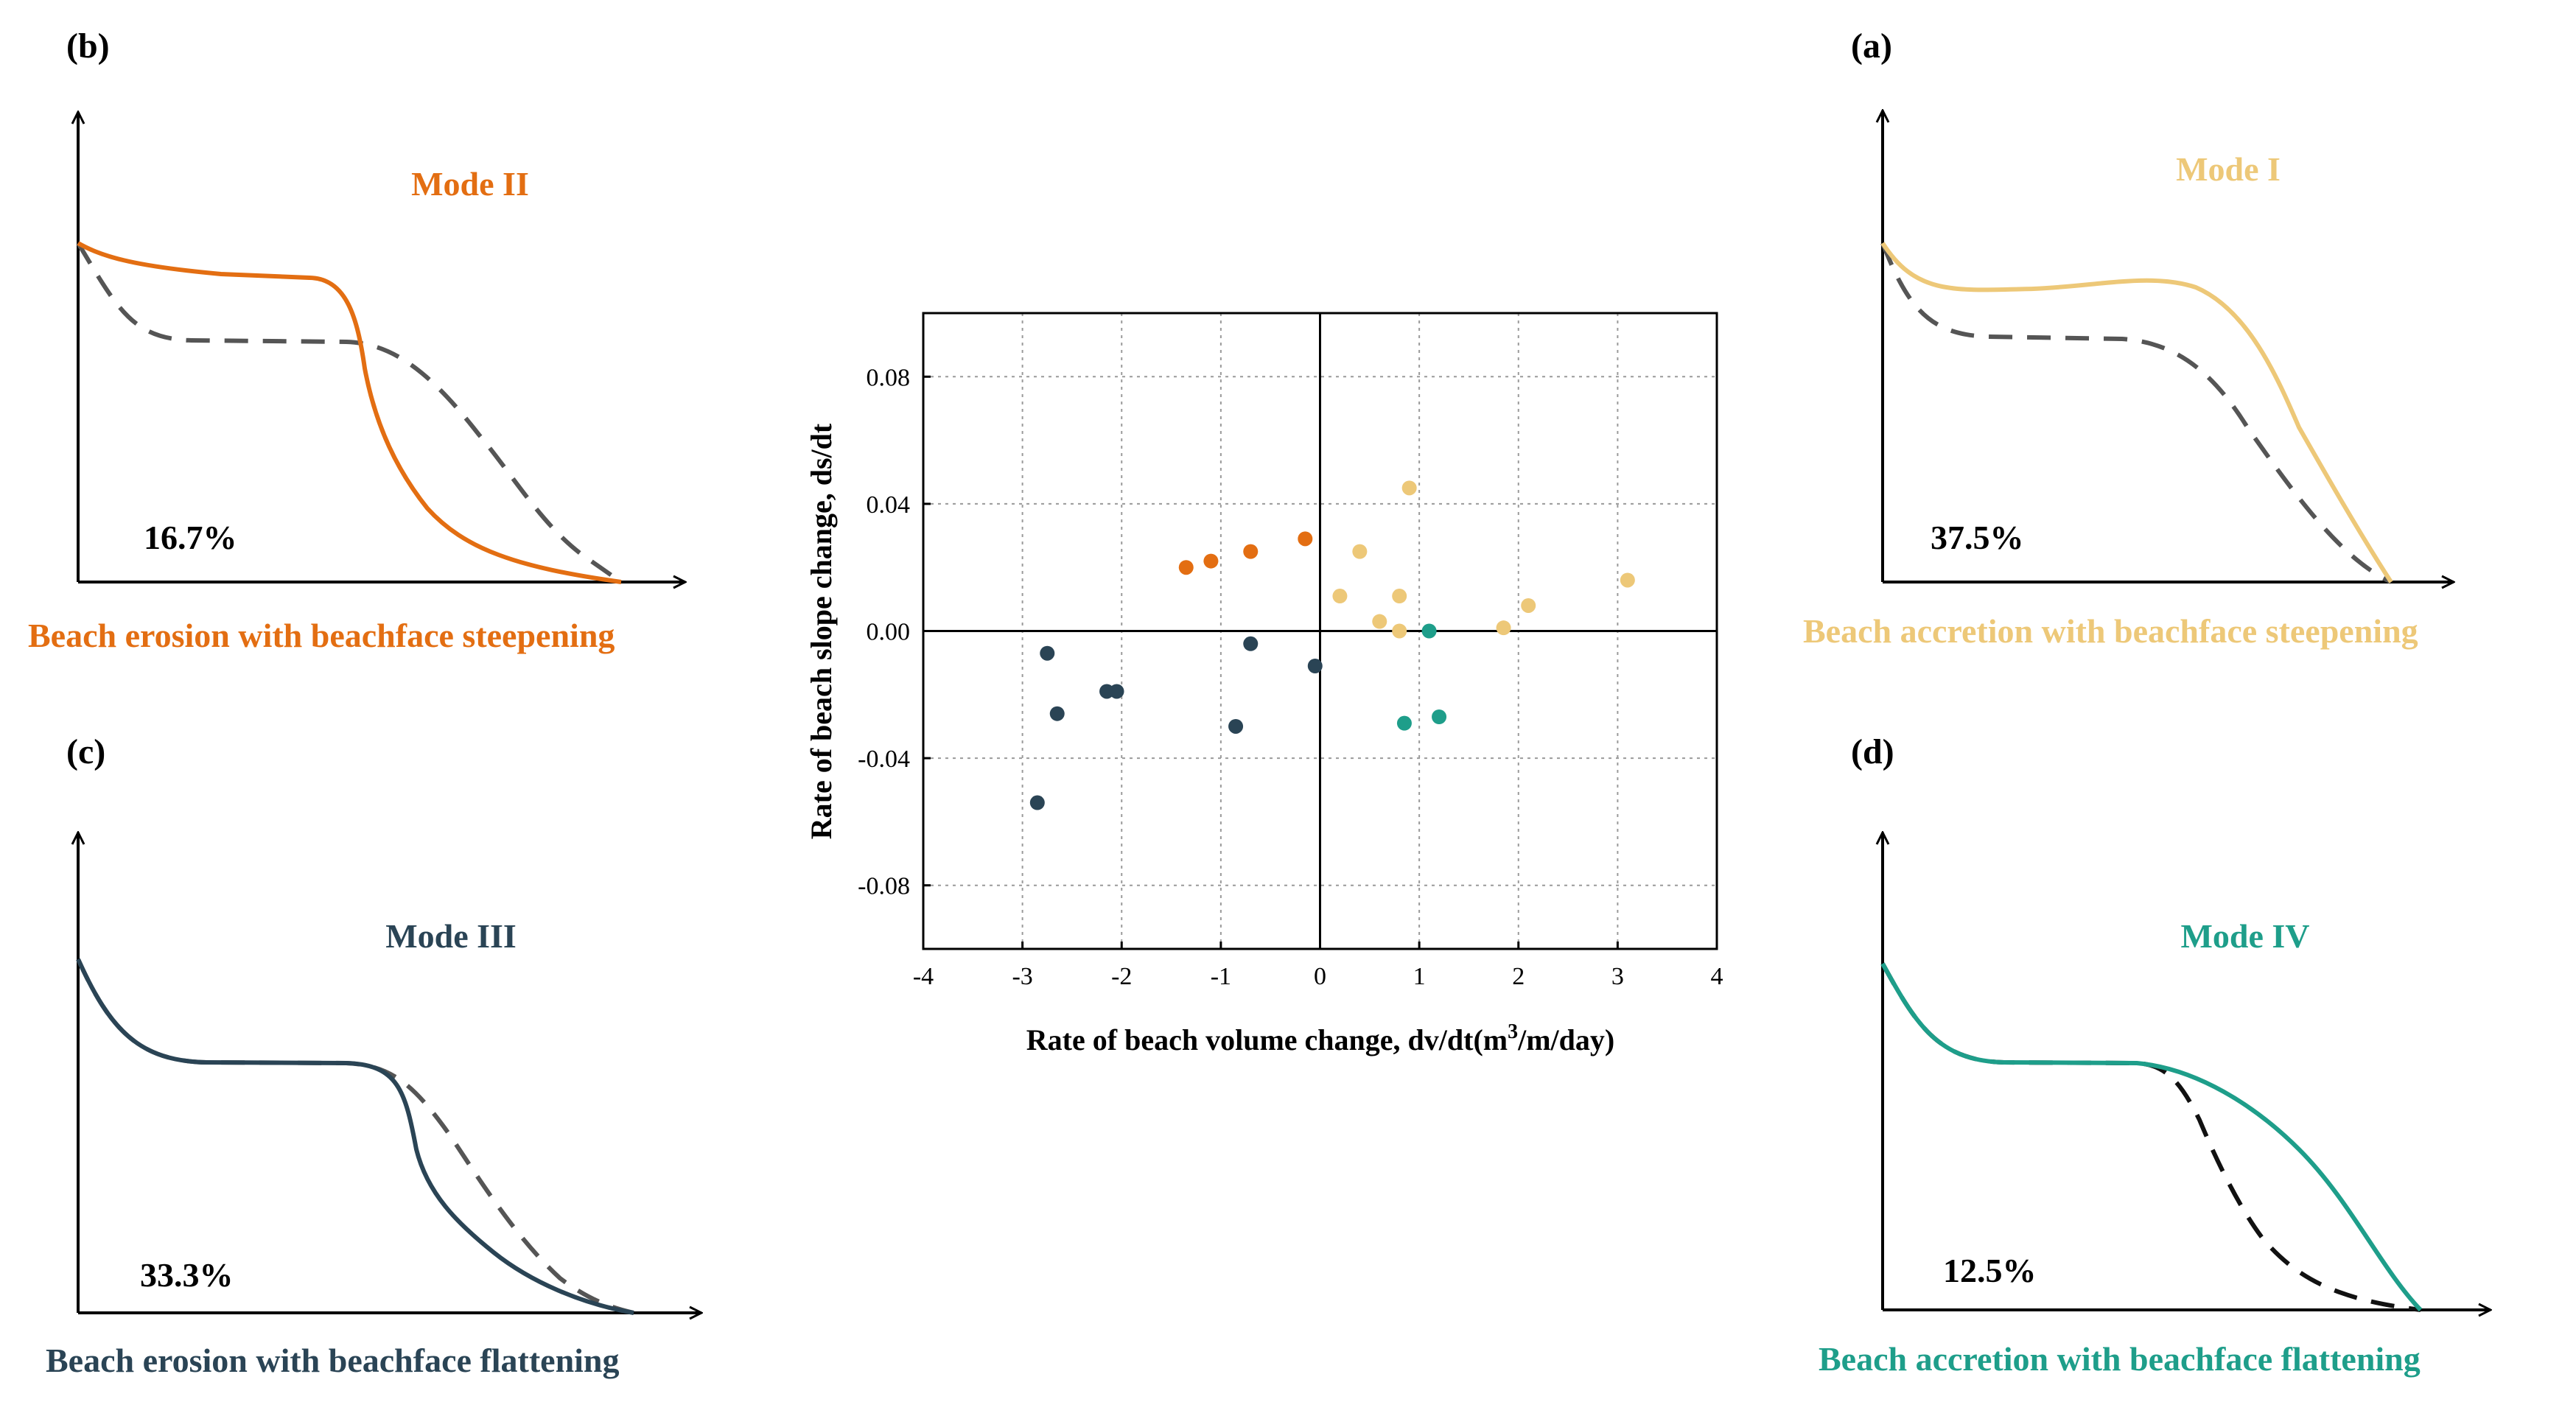 The image size is (2576, 1402). I want to click on panel-a-label: (a), so click(1871, 46).